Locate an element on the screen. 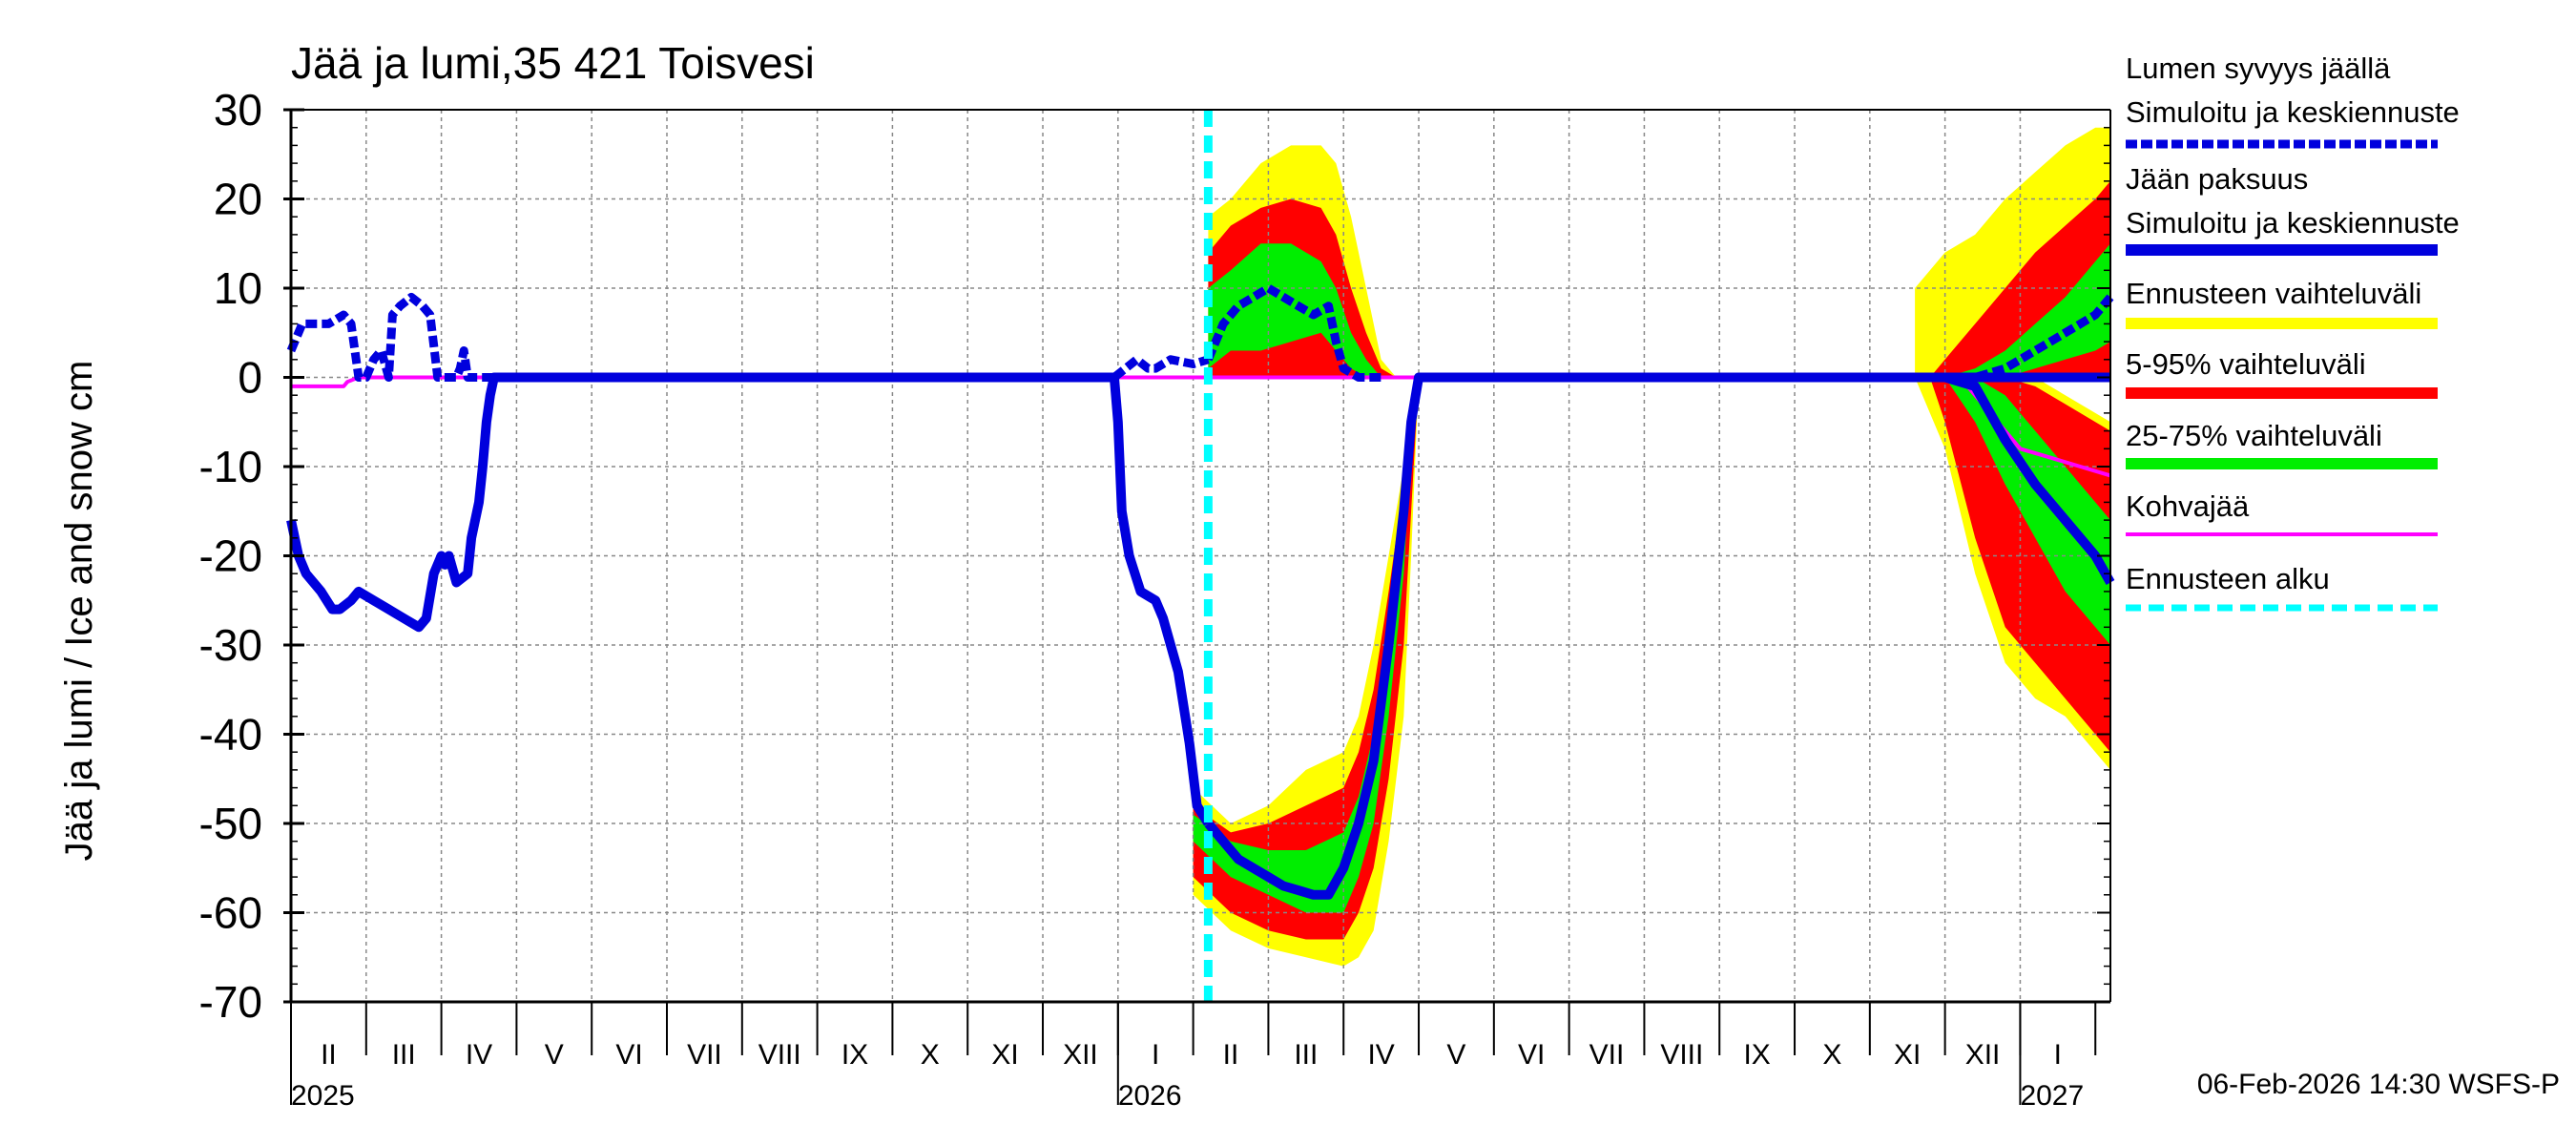  series-slush-ice is located at coordinates (1201, 427).